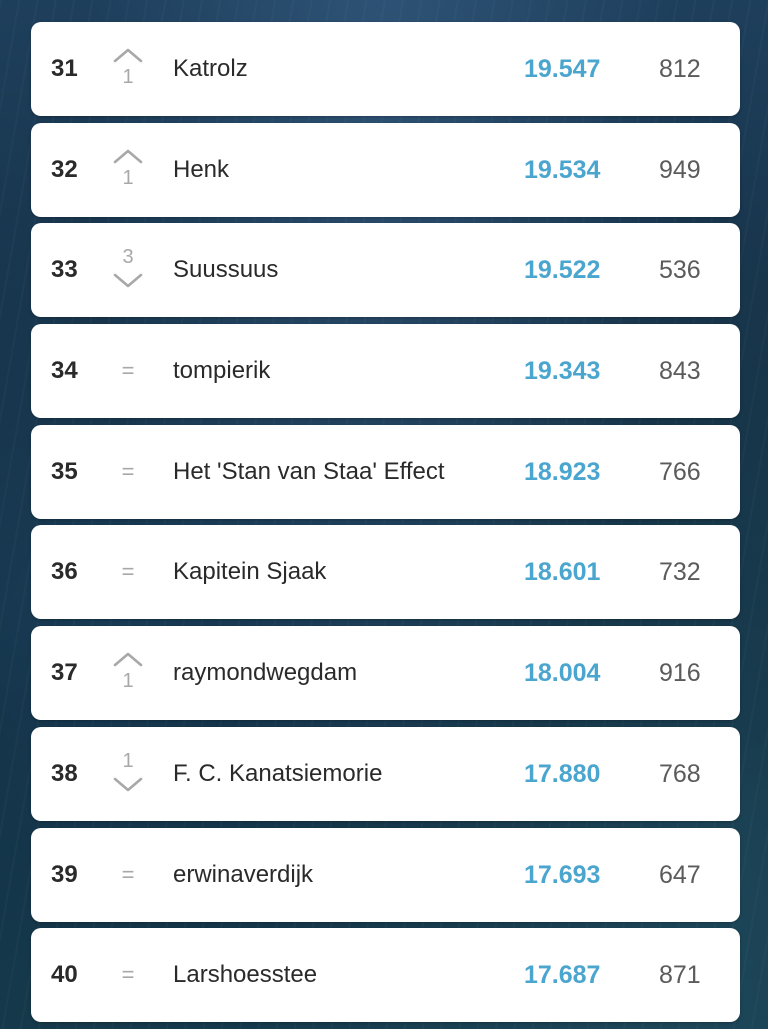 This screenshot has height=1029, width=768. Describe the element at coordinates (562, 975) in the screenshot. I see `team-points: 17.687` at that location.